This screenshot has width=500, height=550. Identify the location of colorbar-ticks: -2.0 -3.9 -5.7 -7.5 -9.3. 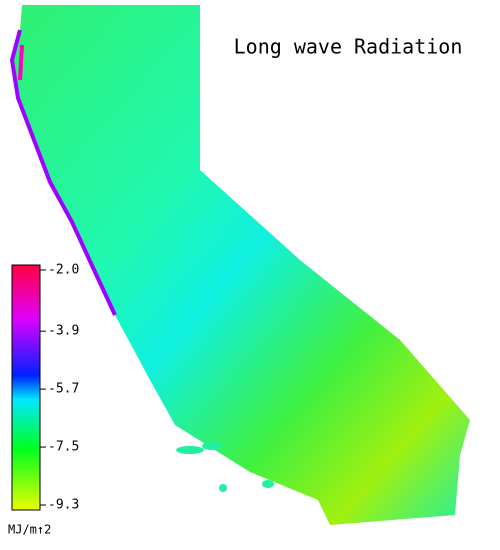
(59, 388).